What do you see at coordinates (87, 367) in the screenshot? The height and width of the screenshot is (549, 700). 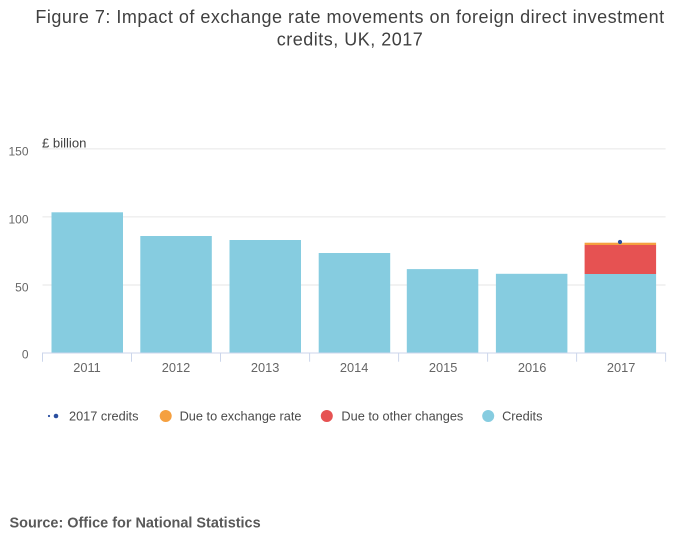 I see `svg-text: 2011` at bounding box center [87, 367].